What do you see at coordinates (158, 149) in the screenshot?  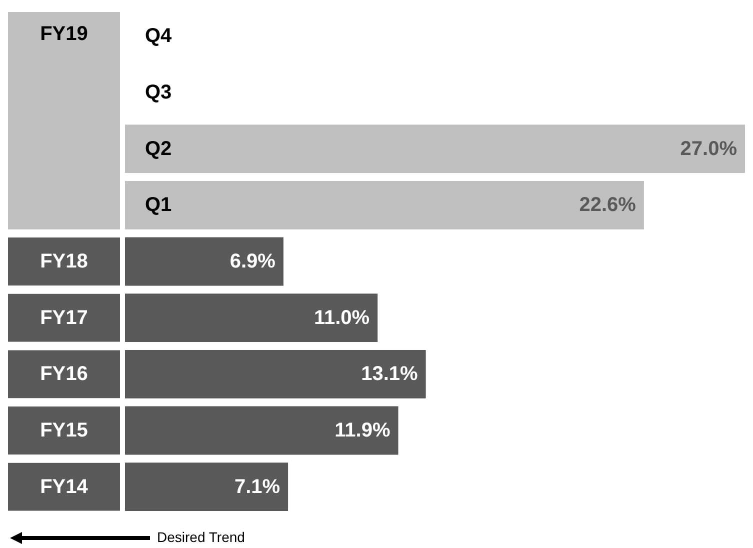 I see `y-tick-label: Q2` at bounding box center [158, 149].